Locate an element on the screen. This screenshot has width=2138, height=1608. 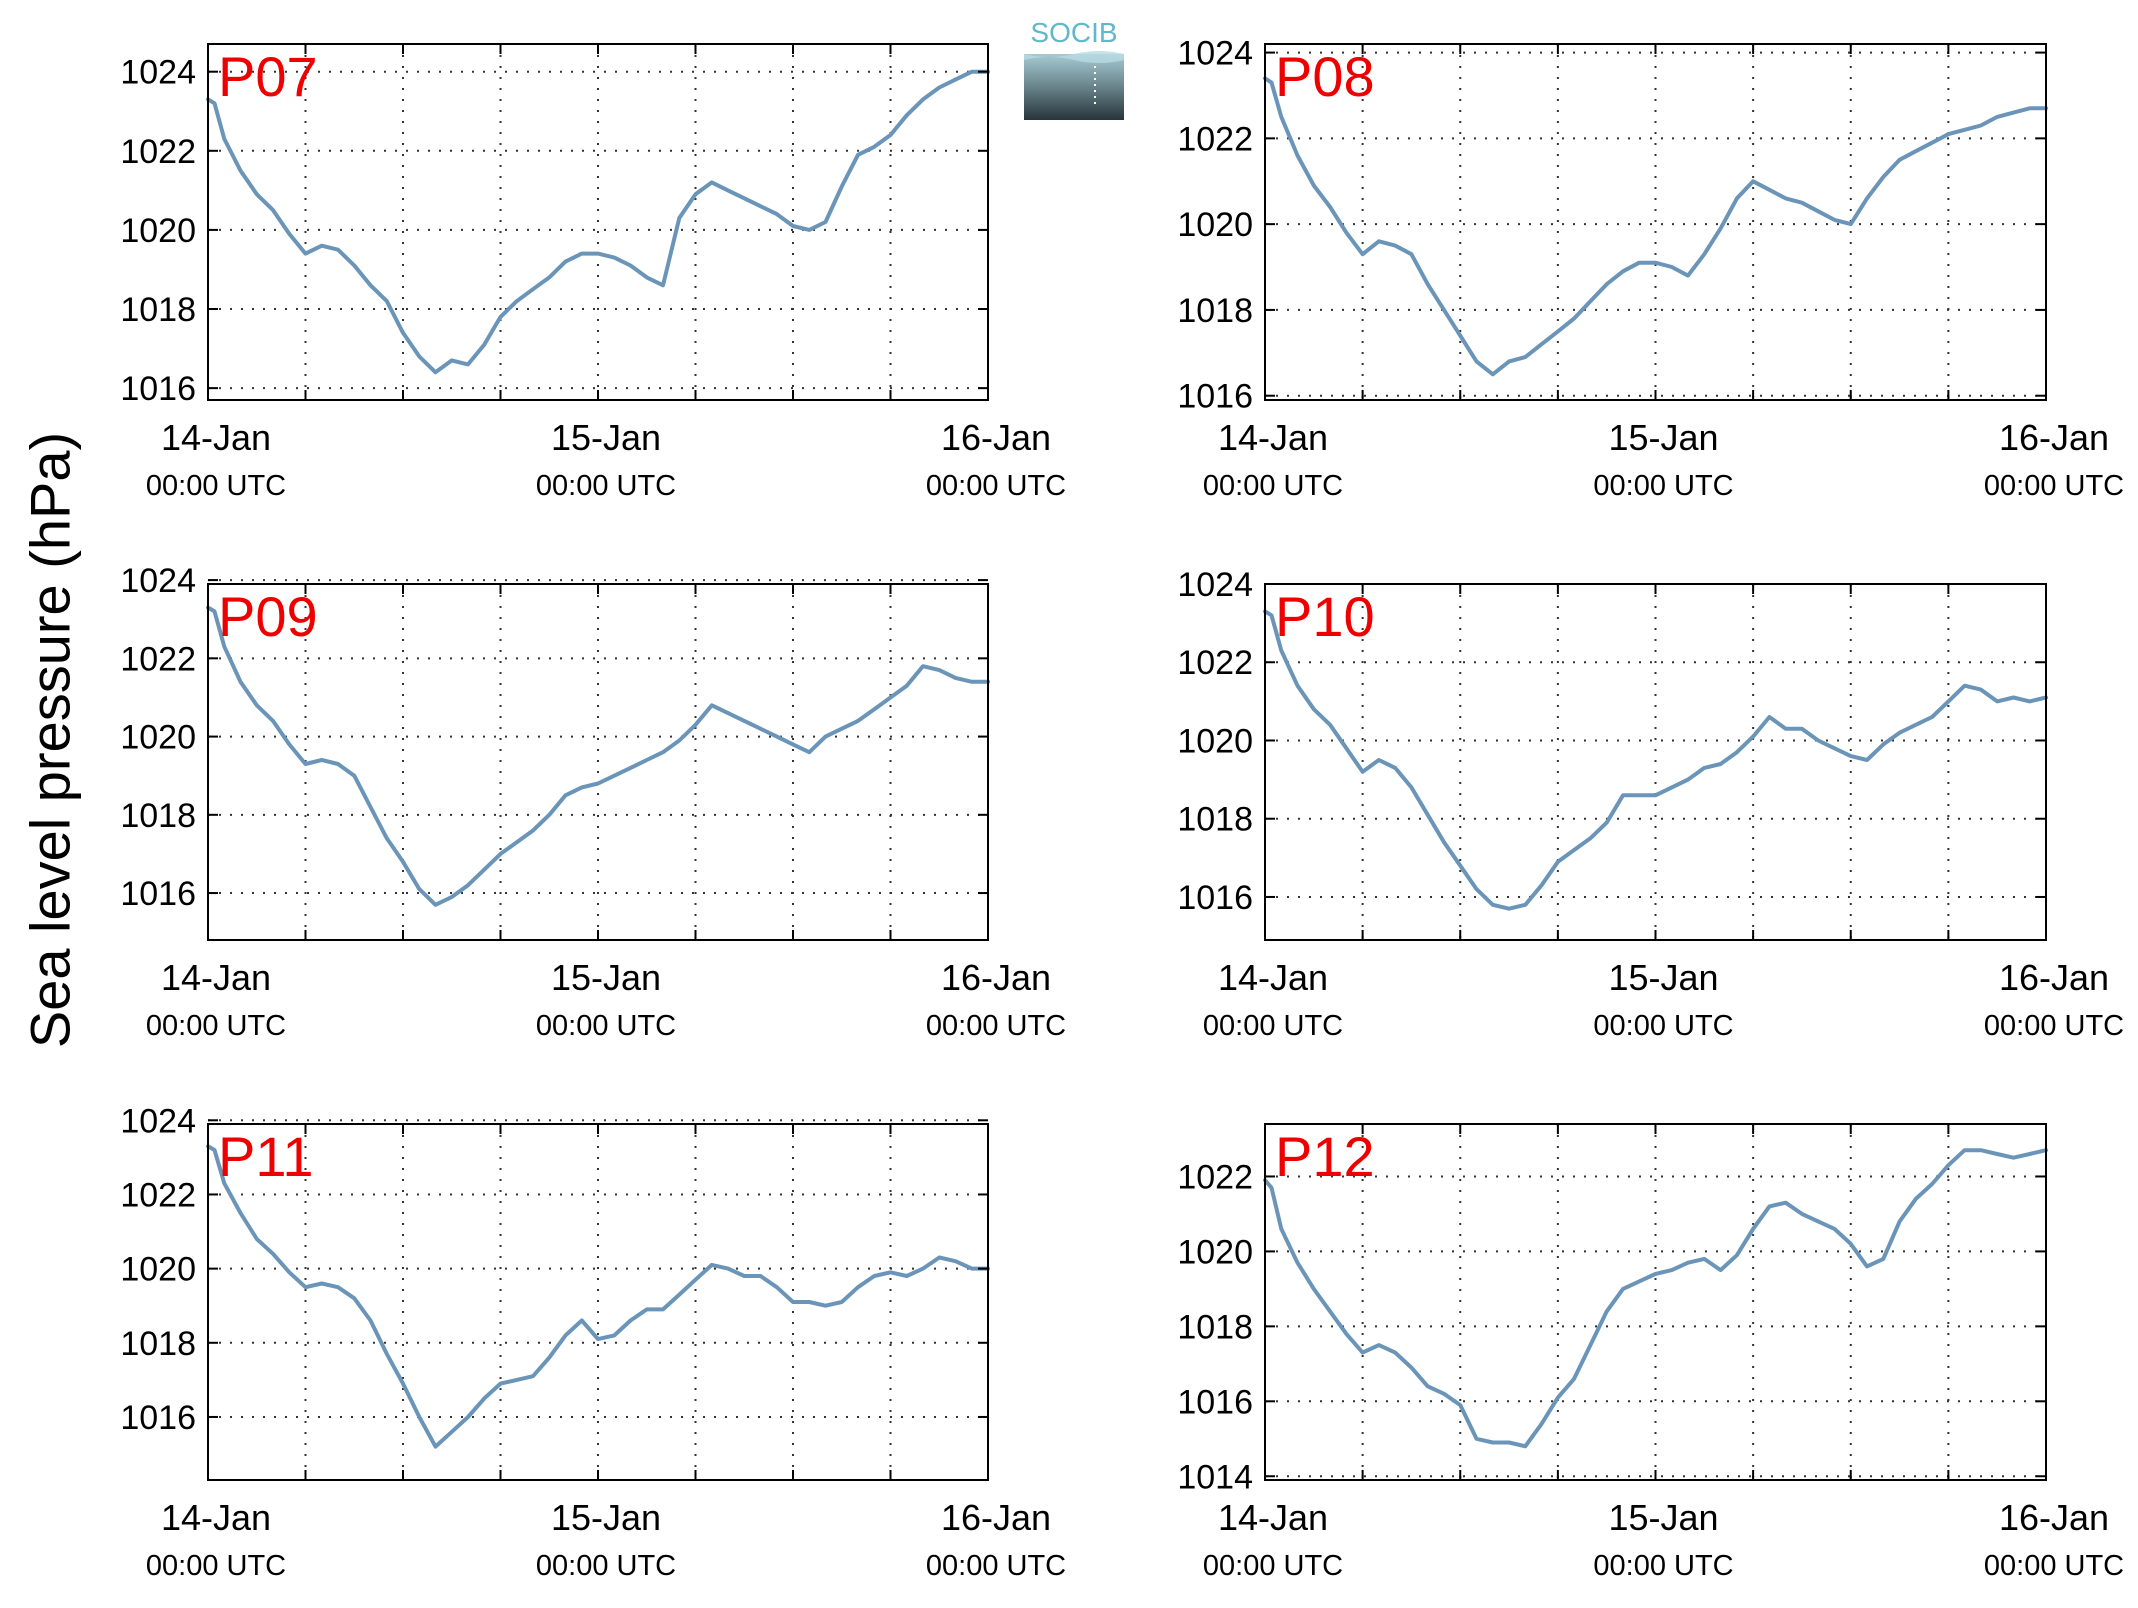
panel-title: P09 is located at coordinates (268, 616).